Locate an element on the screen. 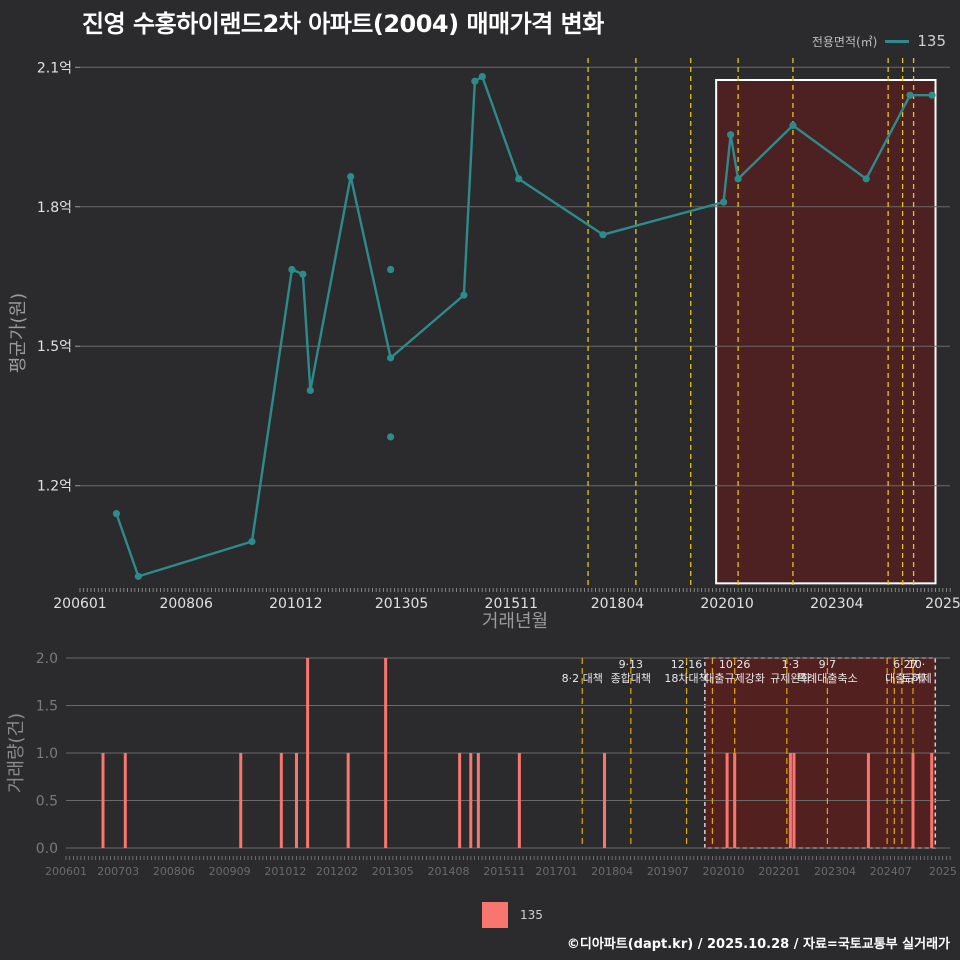 The width and height of the screenshot is (960, 960). policy-annotation: 8·2 대책 is located at coordinates (582, 678).